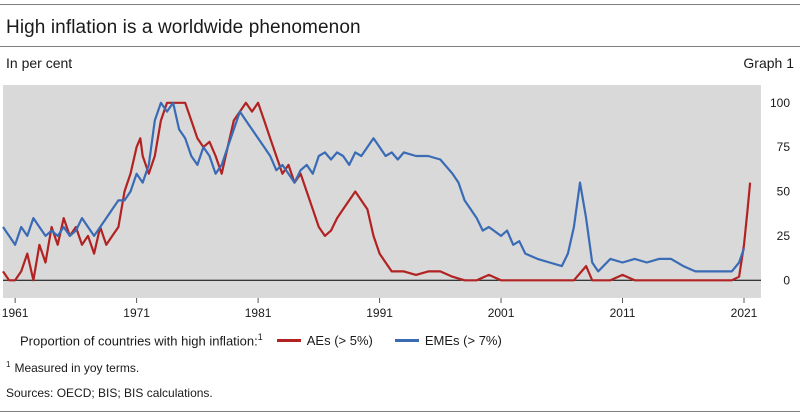 This screenshot has height=417, width=800. What do you see at coordinates (463, 340) in the screenshot?
I see `legend-label-emes: EMEs (> 7%)` at bounding box center [463, 340].